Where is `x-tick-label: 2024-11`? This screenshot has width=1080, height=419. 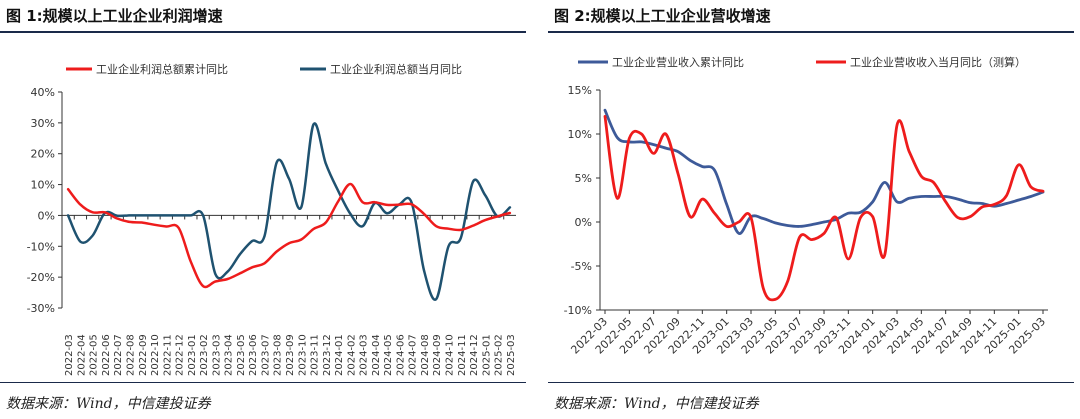 x-tick-label: 2024-11 is located at coordinates (462, 355).